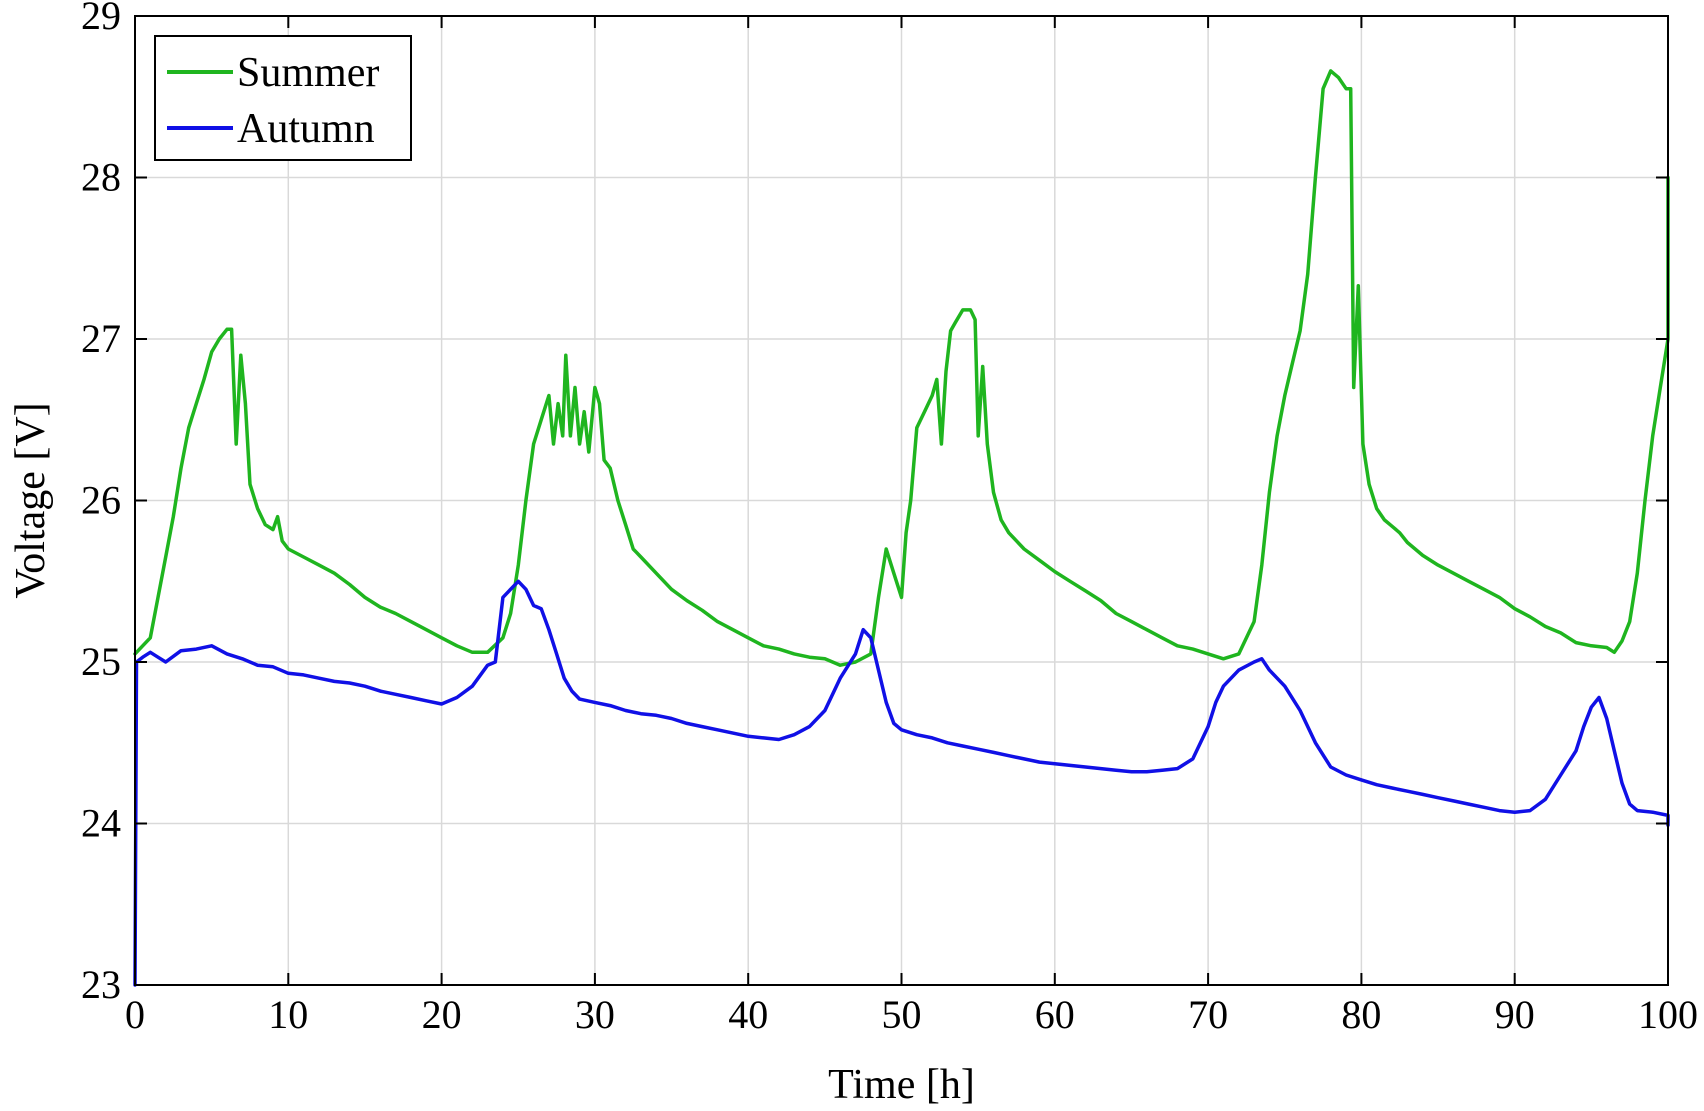 The image size is (1704, 1111). Describe the element at coordinates (748, 1014) in the screenshot. I see `x-tick-label: 40` at that location.